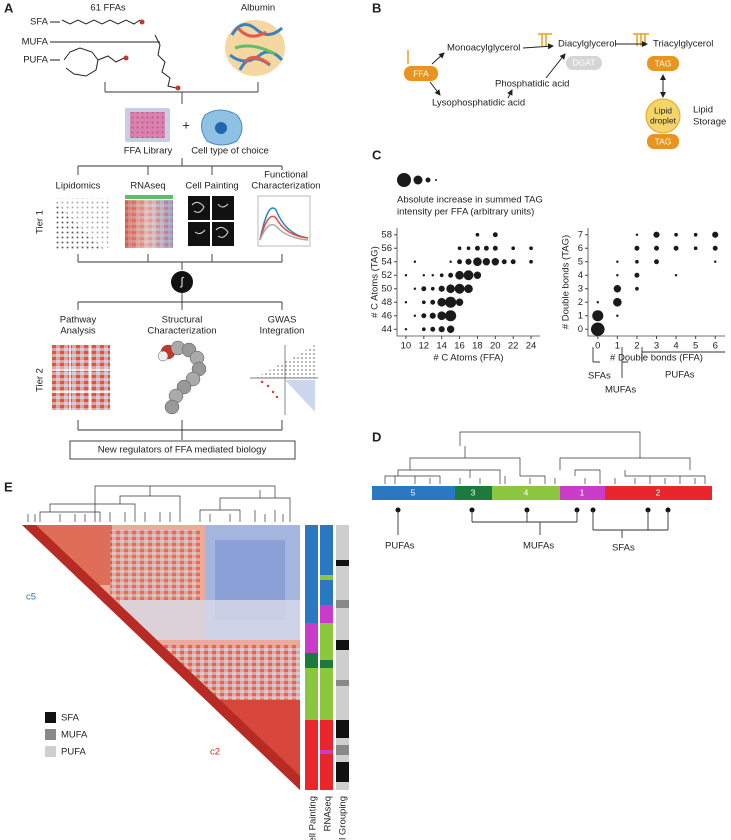 The height and width of the screenshot is (840, 731). Describe the element at coordinates (580, 275) in the screenshot. I see `y-tick-label: 4` at that location.